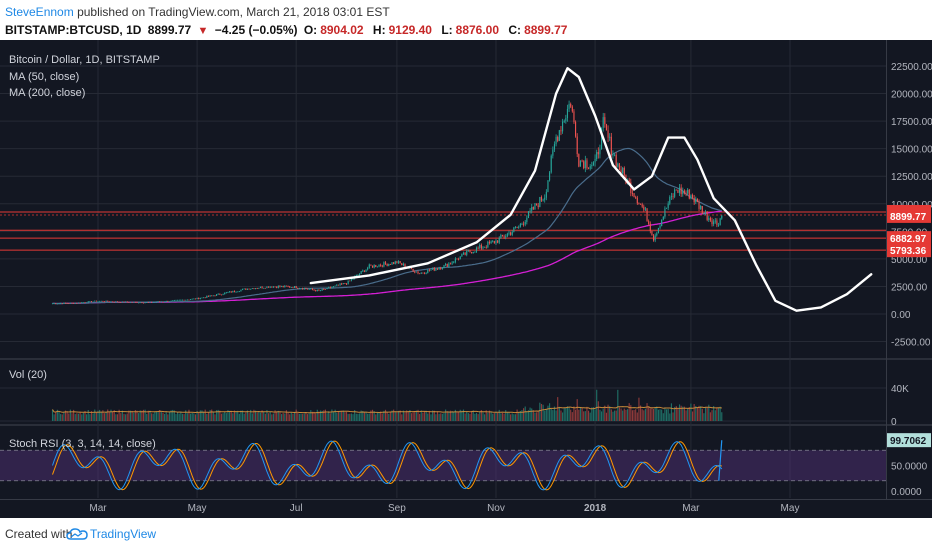 The image size is (932, 550). What do you see at coordinates (123, 534) in the screenshot?
I see `tradingview-brand-link: TradingView` at bounding box center [123, 534].